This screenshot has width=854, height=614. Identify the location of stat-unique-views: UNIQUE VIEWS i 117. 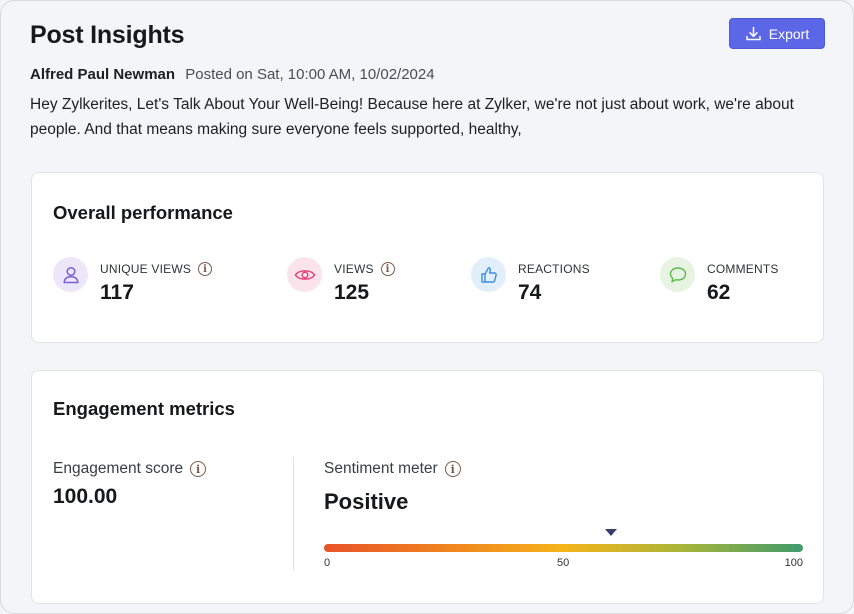
(133, 281).